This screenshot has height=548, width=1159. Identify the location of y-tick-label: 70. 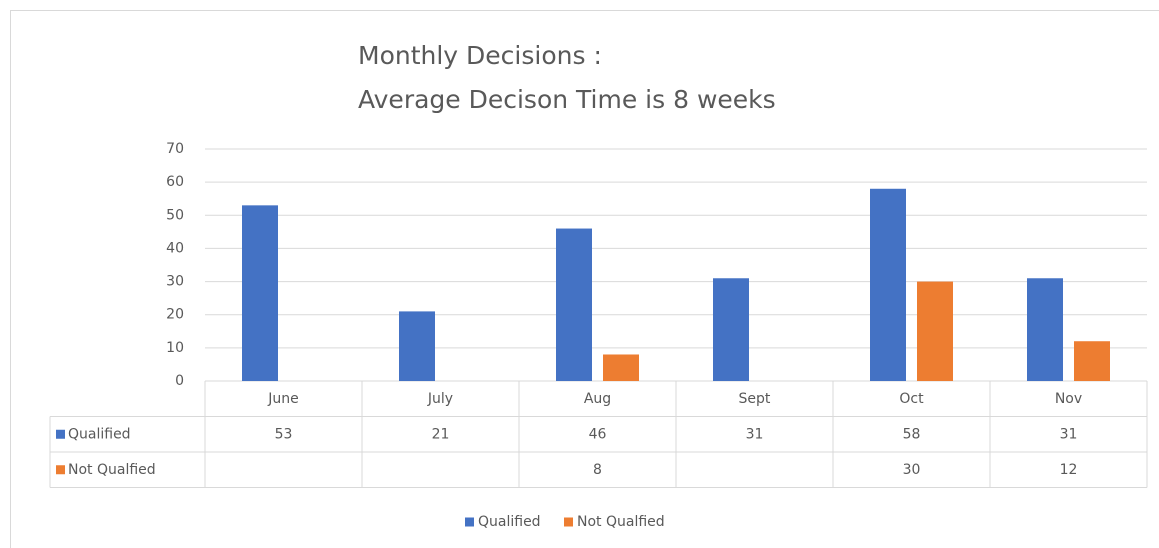
(175, 149).